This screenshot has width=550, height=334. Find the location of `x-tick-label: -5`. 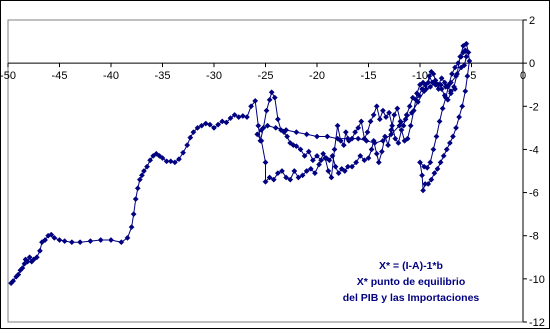

x-tick-label: -5 is located at coordinates (472, 76).